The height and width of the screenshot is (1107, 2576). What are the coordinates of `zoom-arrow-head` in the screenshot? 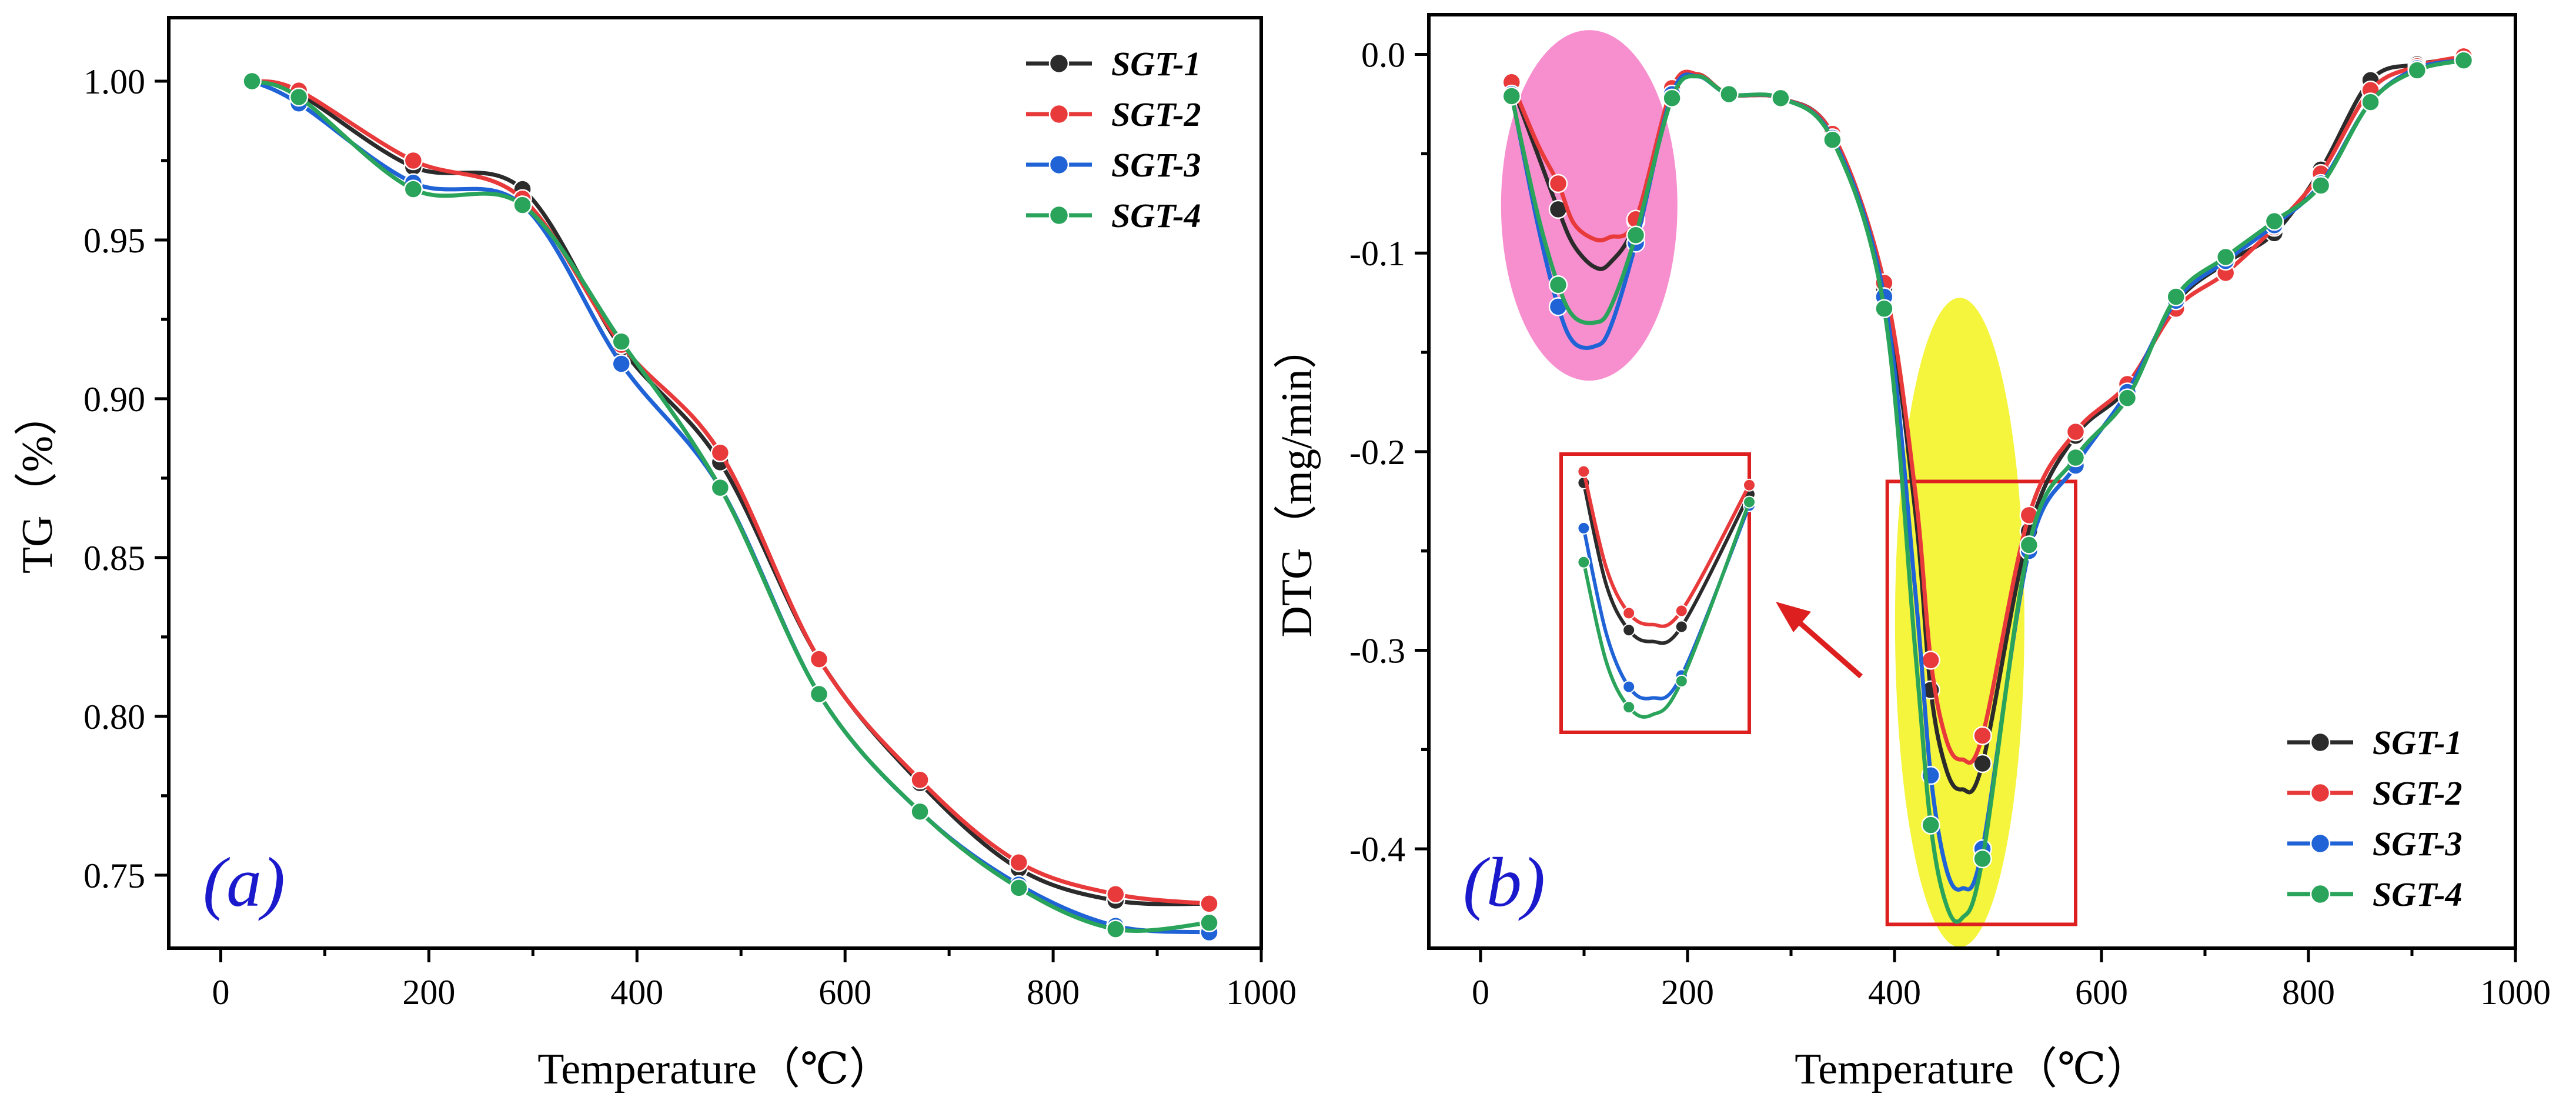 It's located at (1793, 617).